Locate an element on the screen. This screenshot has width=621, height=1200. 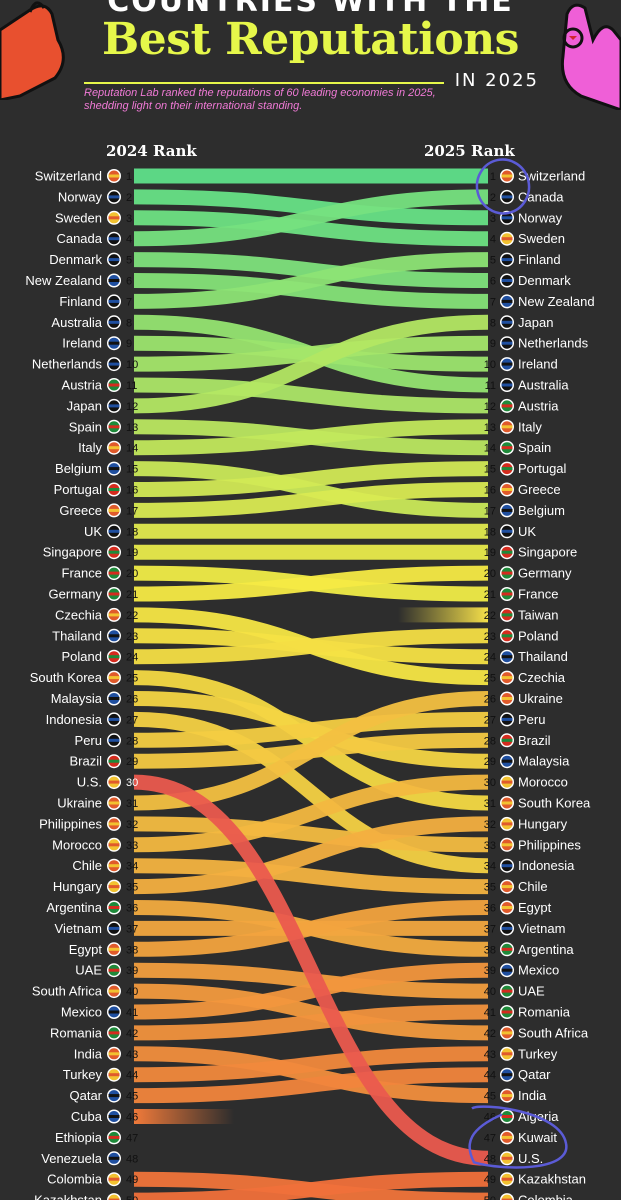
flag-icon-mexico-left is located at coordinates (114, 1012).